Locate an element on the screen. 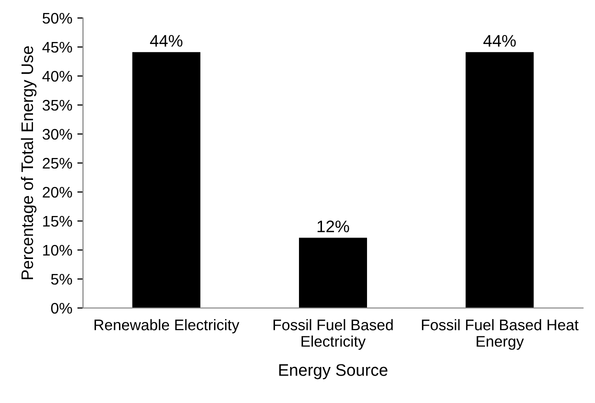 This screenshot has height=403, width=595. y-tick-label: 50% is located at coordinates (57, 18).